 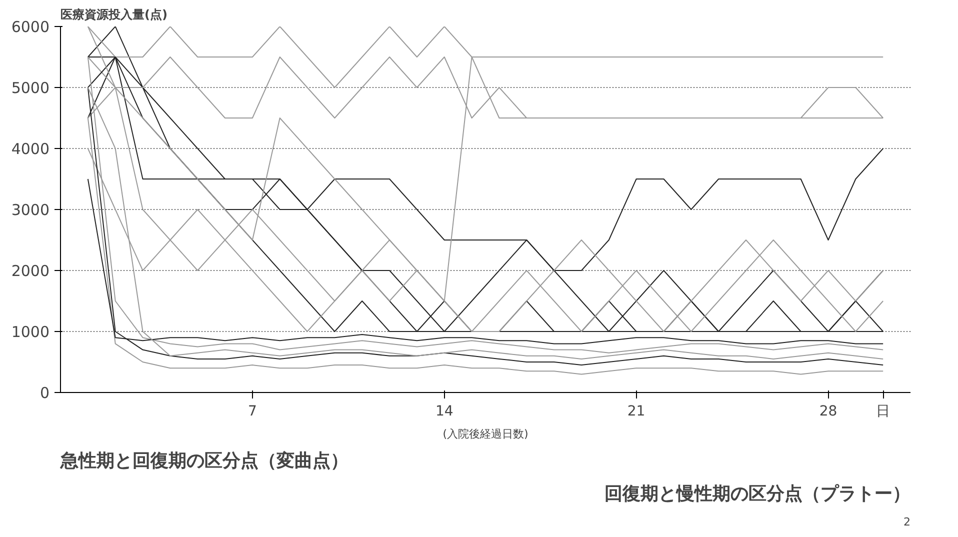 What do you see at coordinates (636, 412) in the screenshot?
I see `x-tick-label: 21` at bounding box center [636, 412].